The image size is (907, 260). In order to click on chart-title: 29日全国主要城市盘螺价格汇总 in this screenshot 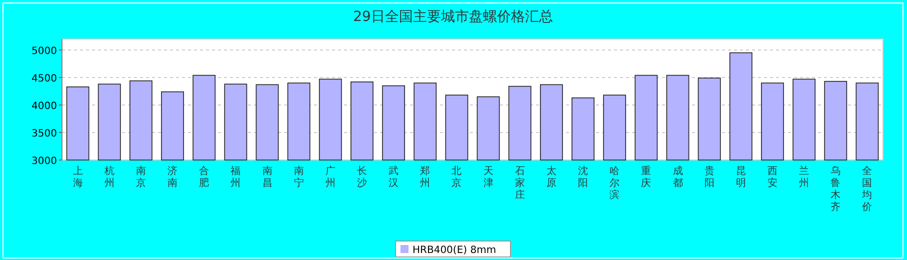, I will do `click(453, 17)`.